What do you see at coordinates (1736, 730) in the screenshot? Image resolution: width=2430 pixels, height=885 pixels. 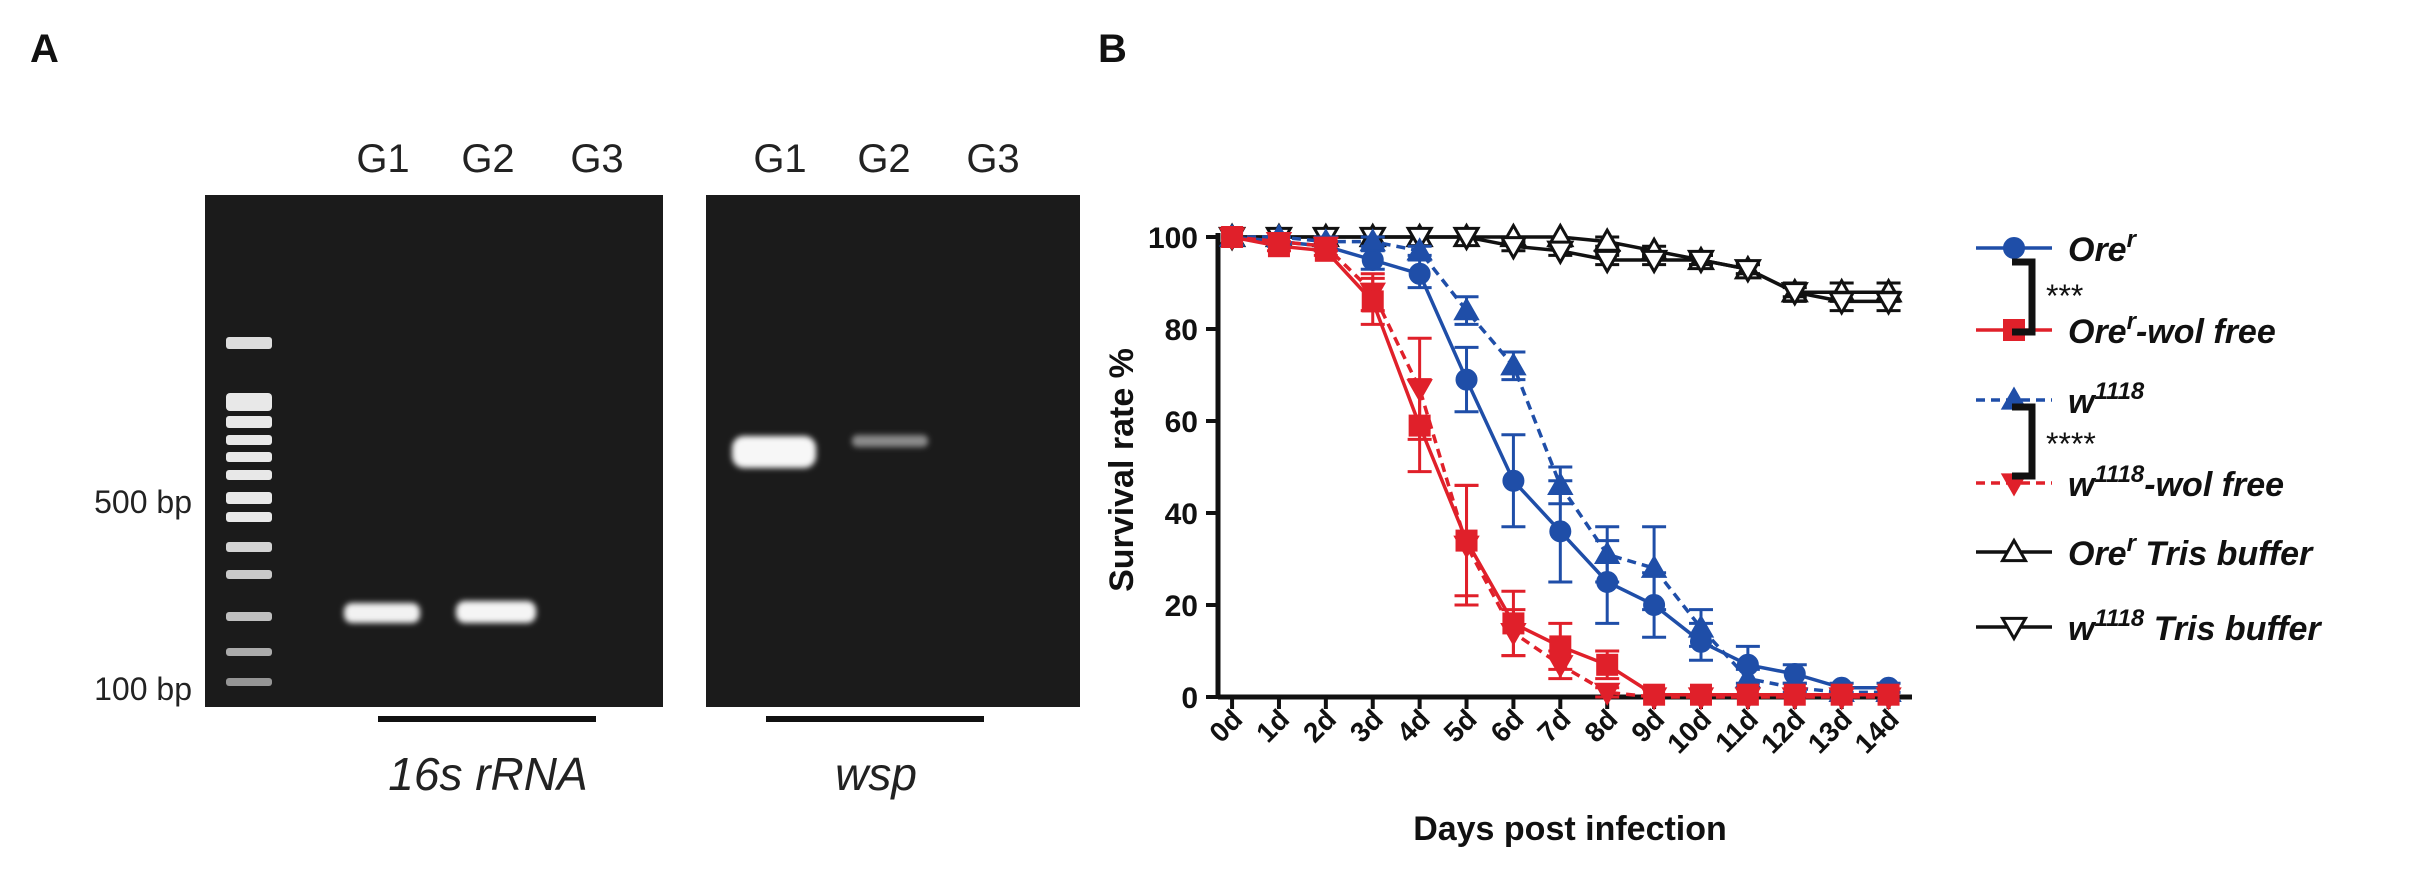 I see `x-tick-label: 11d` at bounding box center [1736, 730].